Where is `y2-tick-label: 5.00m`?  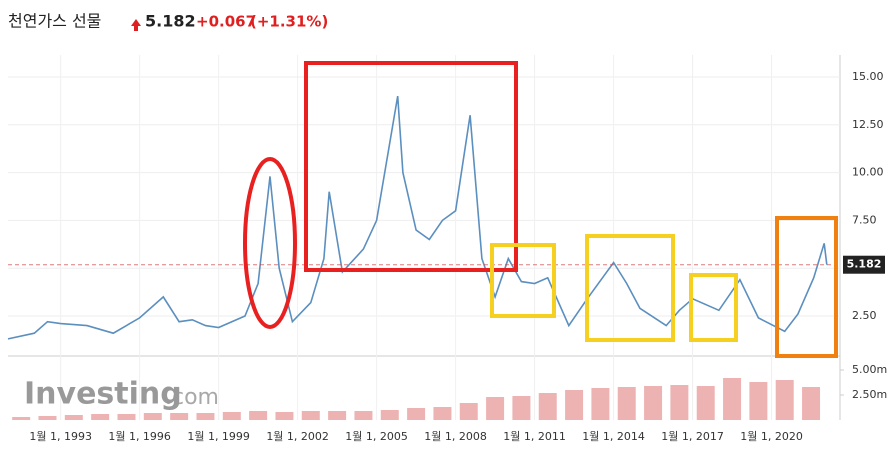 y2-tick-label: 5.00m is located at coordinates (869, 369).